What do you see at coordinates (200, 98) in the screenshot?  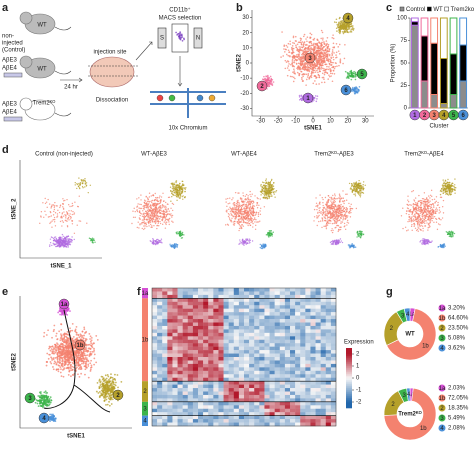 I see `bead` at bounding box center [200, 98].